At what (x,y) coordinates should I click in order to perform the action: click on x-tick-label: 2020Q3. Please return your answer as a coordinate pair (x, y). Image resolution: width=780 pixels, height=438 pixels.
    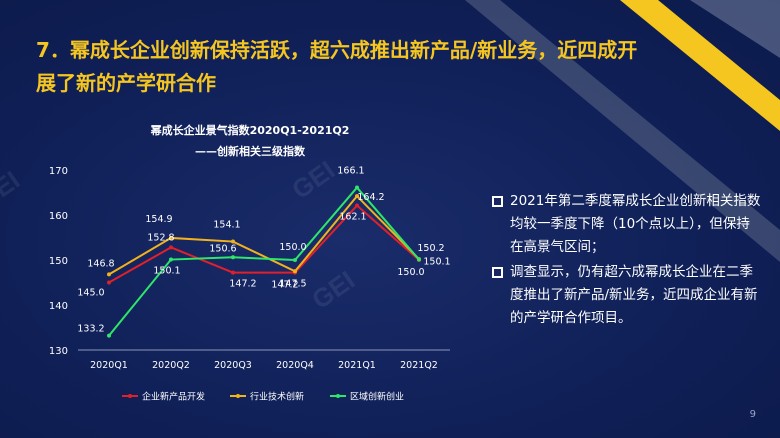
    Looking at the image, I should click on (233, 365).